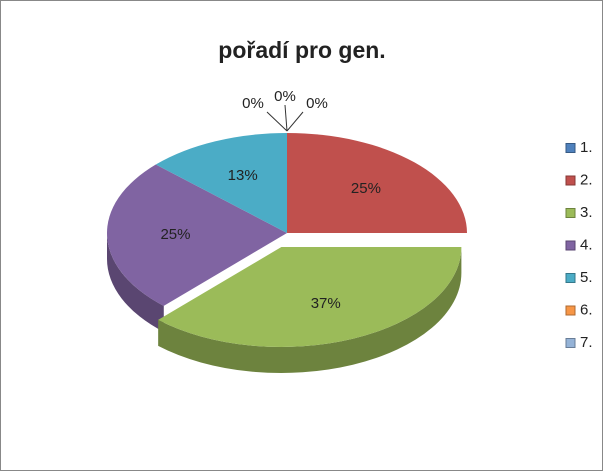 This screenshot has height=472, width=604. I want to click on legend-label: 7., so click(586, 342).